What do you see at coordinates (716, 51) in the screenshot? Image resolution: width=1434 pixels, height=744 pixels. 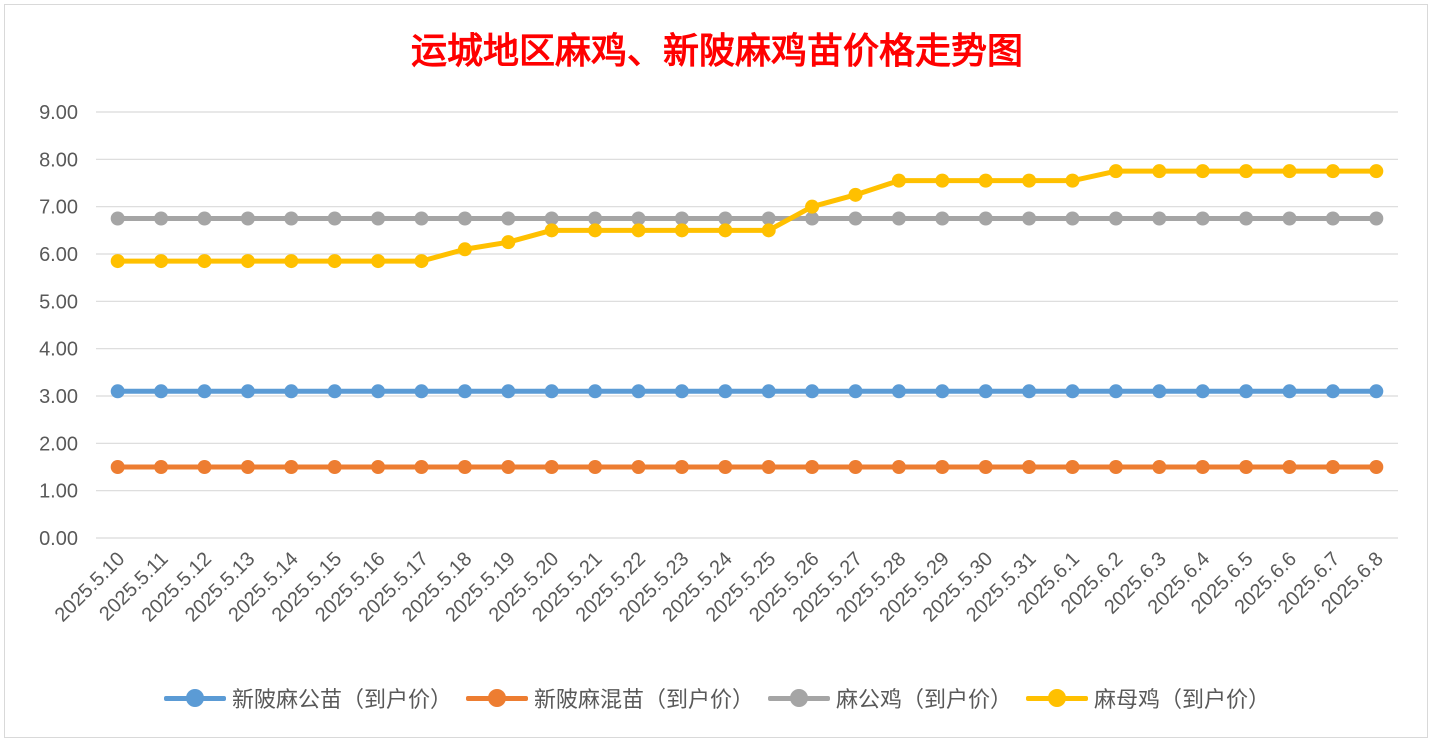 I see `chart-title: 运城地区麻鸡、新陂麻鸡苗价格走势图` at bounding box center [716, 51].